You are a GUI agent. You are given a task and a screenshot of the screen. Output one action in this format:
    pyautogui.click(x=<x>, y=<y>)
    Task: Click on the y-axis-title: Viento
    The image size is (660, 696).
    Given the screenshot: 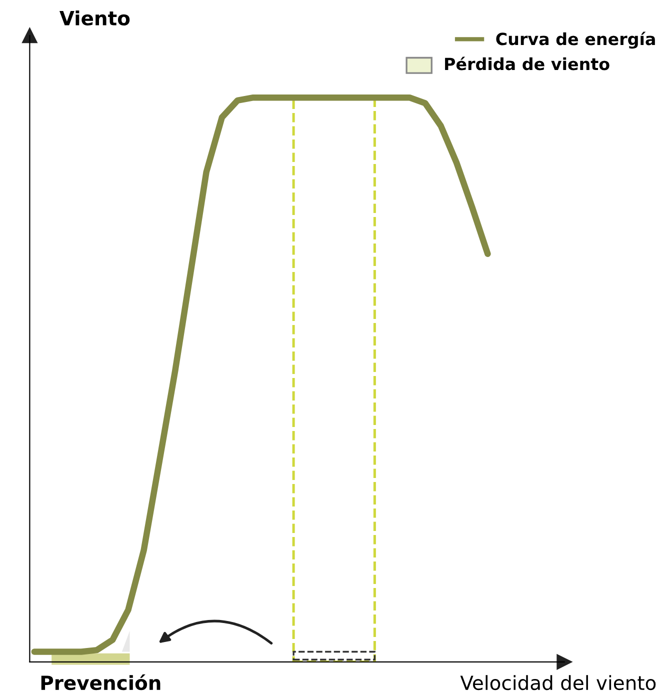 What is the action you would take?
    pyautogui.click(x=94, y=18)
    